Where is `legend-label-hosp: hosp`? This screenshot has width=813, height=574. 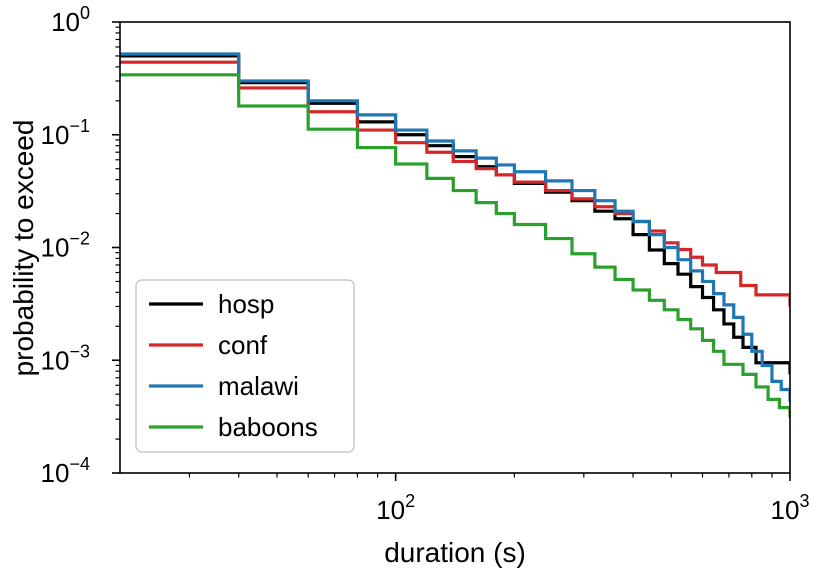
legend-label-hosp: hosp is located at coordinates (246, 304).